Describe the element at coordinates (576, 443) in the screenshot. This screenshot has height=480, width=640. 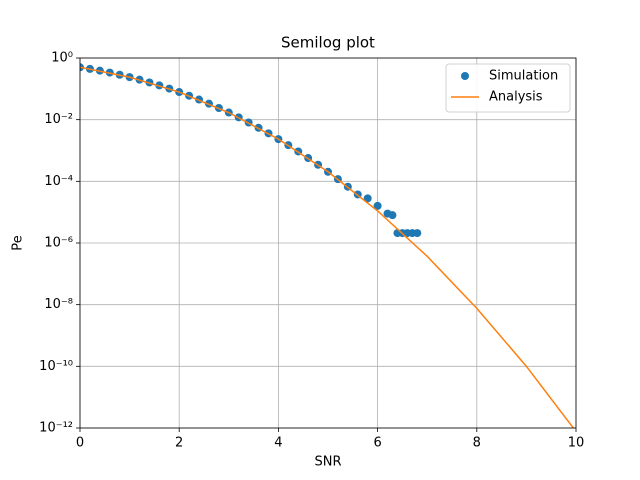
I see `x-tick-label: 10` at that location.